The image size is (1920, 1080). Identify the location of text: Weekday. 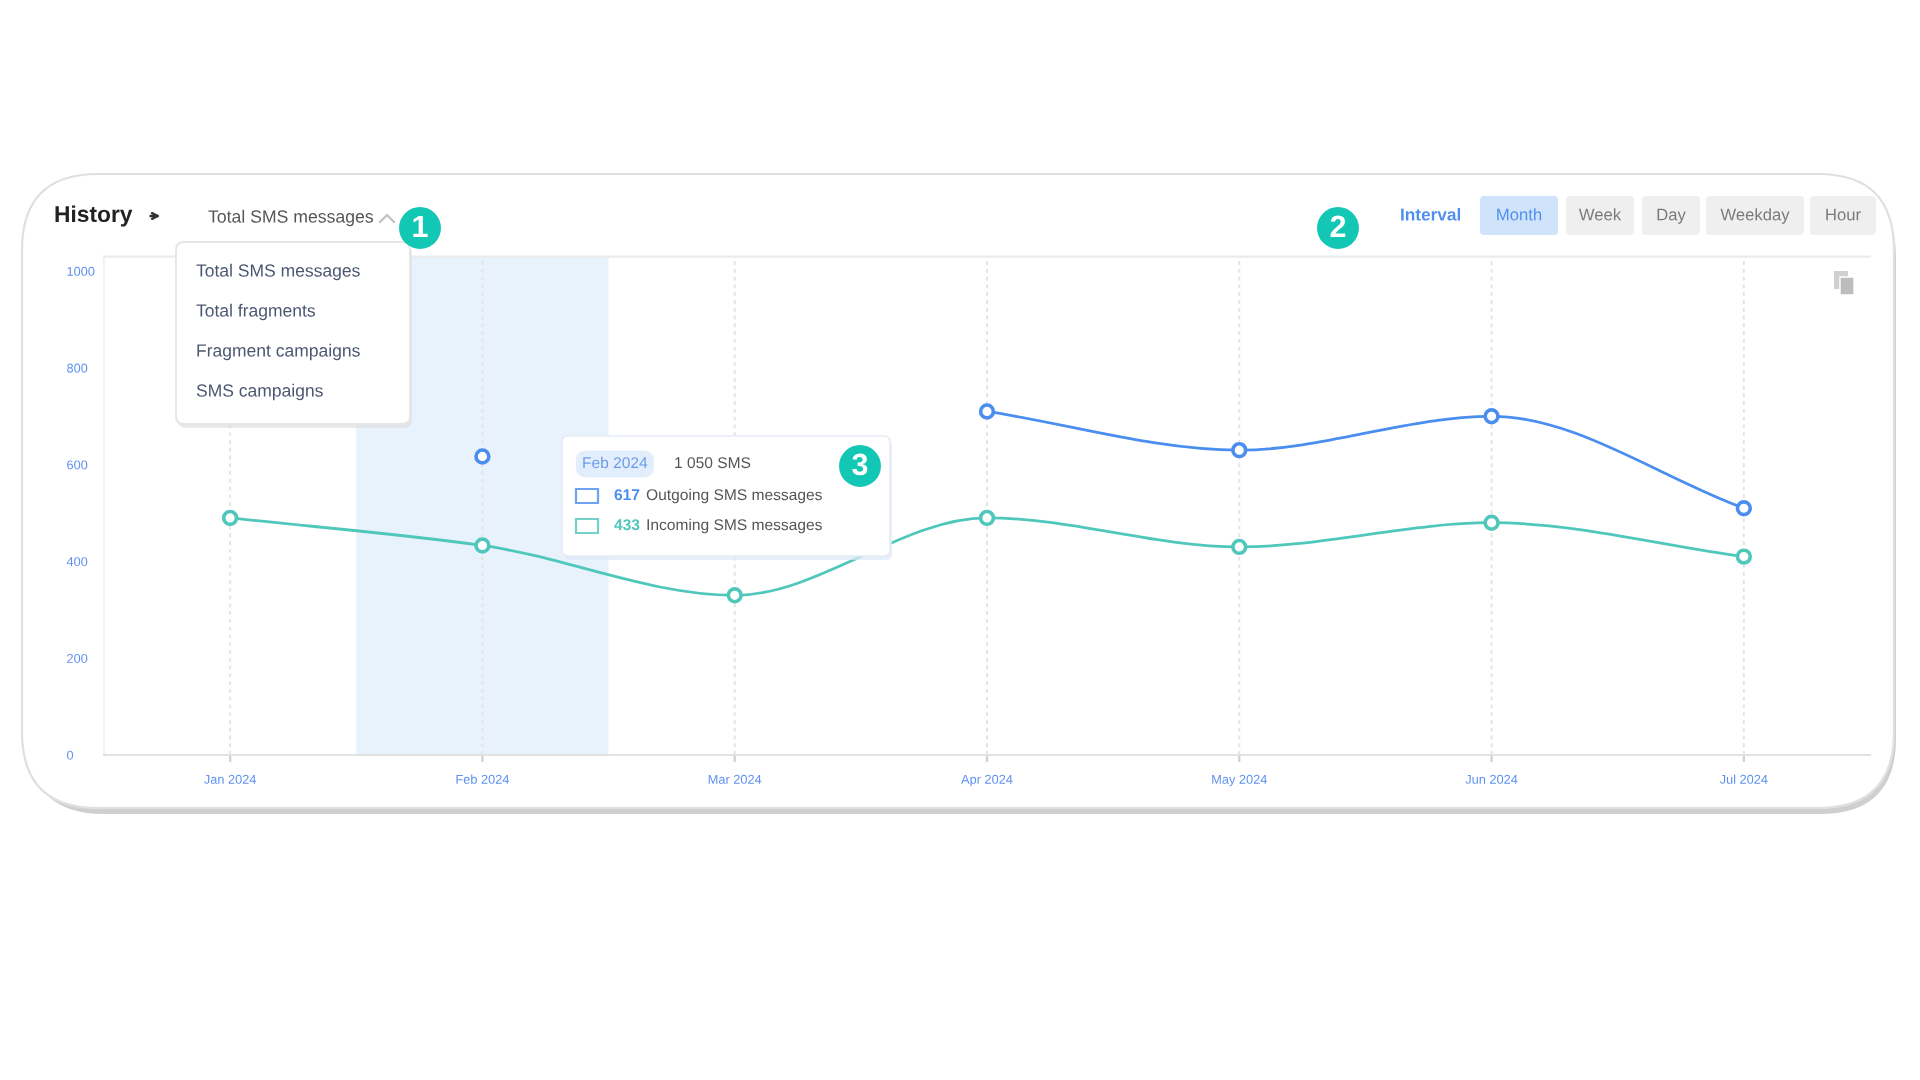
(1755, 216).